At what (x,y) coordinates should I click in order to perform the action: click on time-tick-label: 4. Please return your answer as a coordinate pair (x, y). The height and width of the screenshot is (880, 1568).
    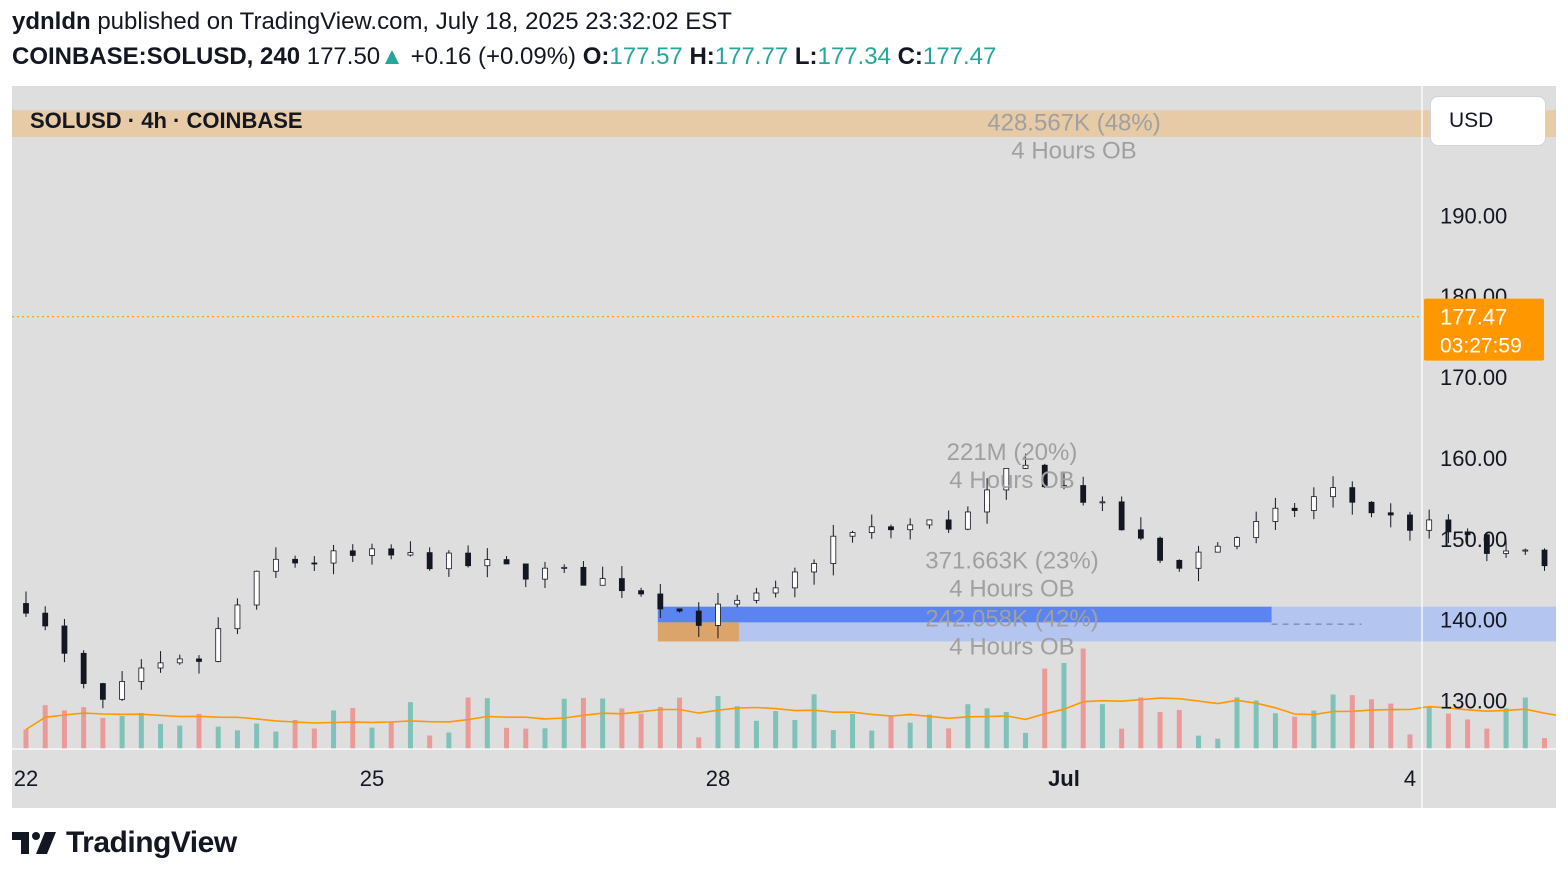
    Looking at the image, I should click on (1410, 778).